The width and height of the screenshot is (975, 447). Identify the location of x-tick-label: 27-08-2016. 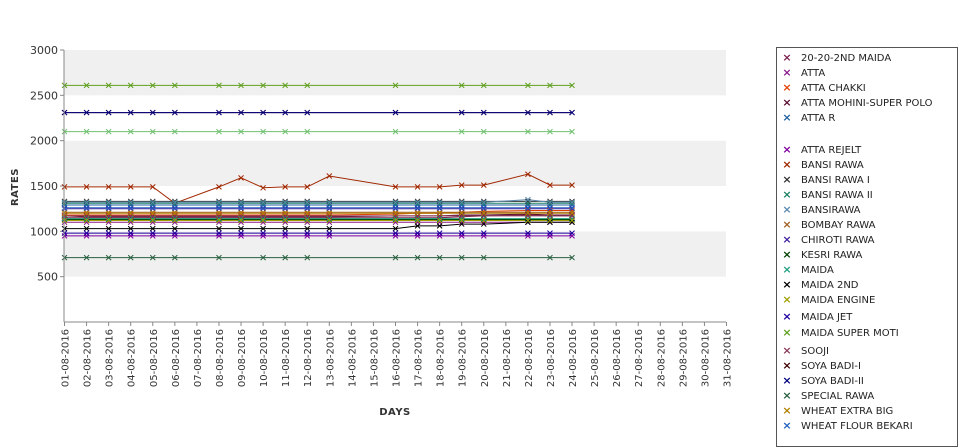
(639, 358).